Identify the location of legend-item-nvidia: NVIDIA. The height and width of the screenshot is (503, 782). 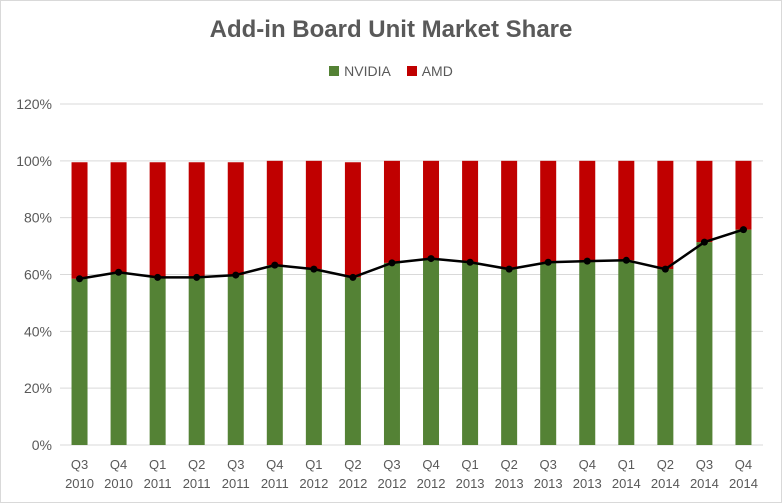
(360, 71).